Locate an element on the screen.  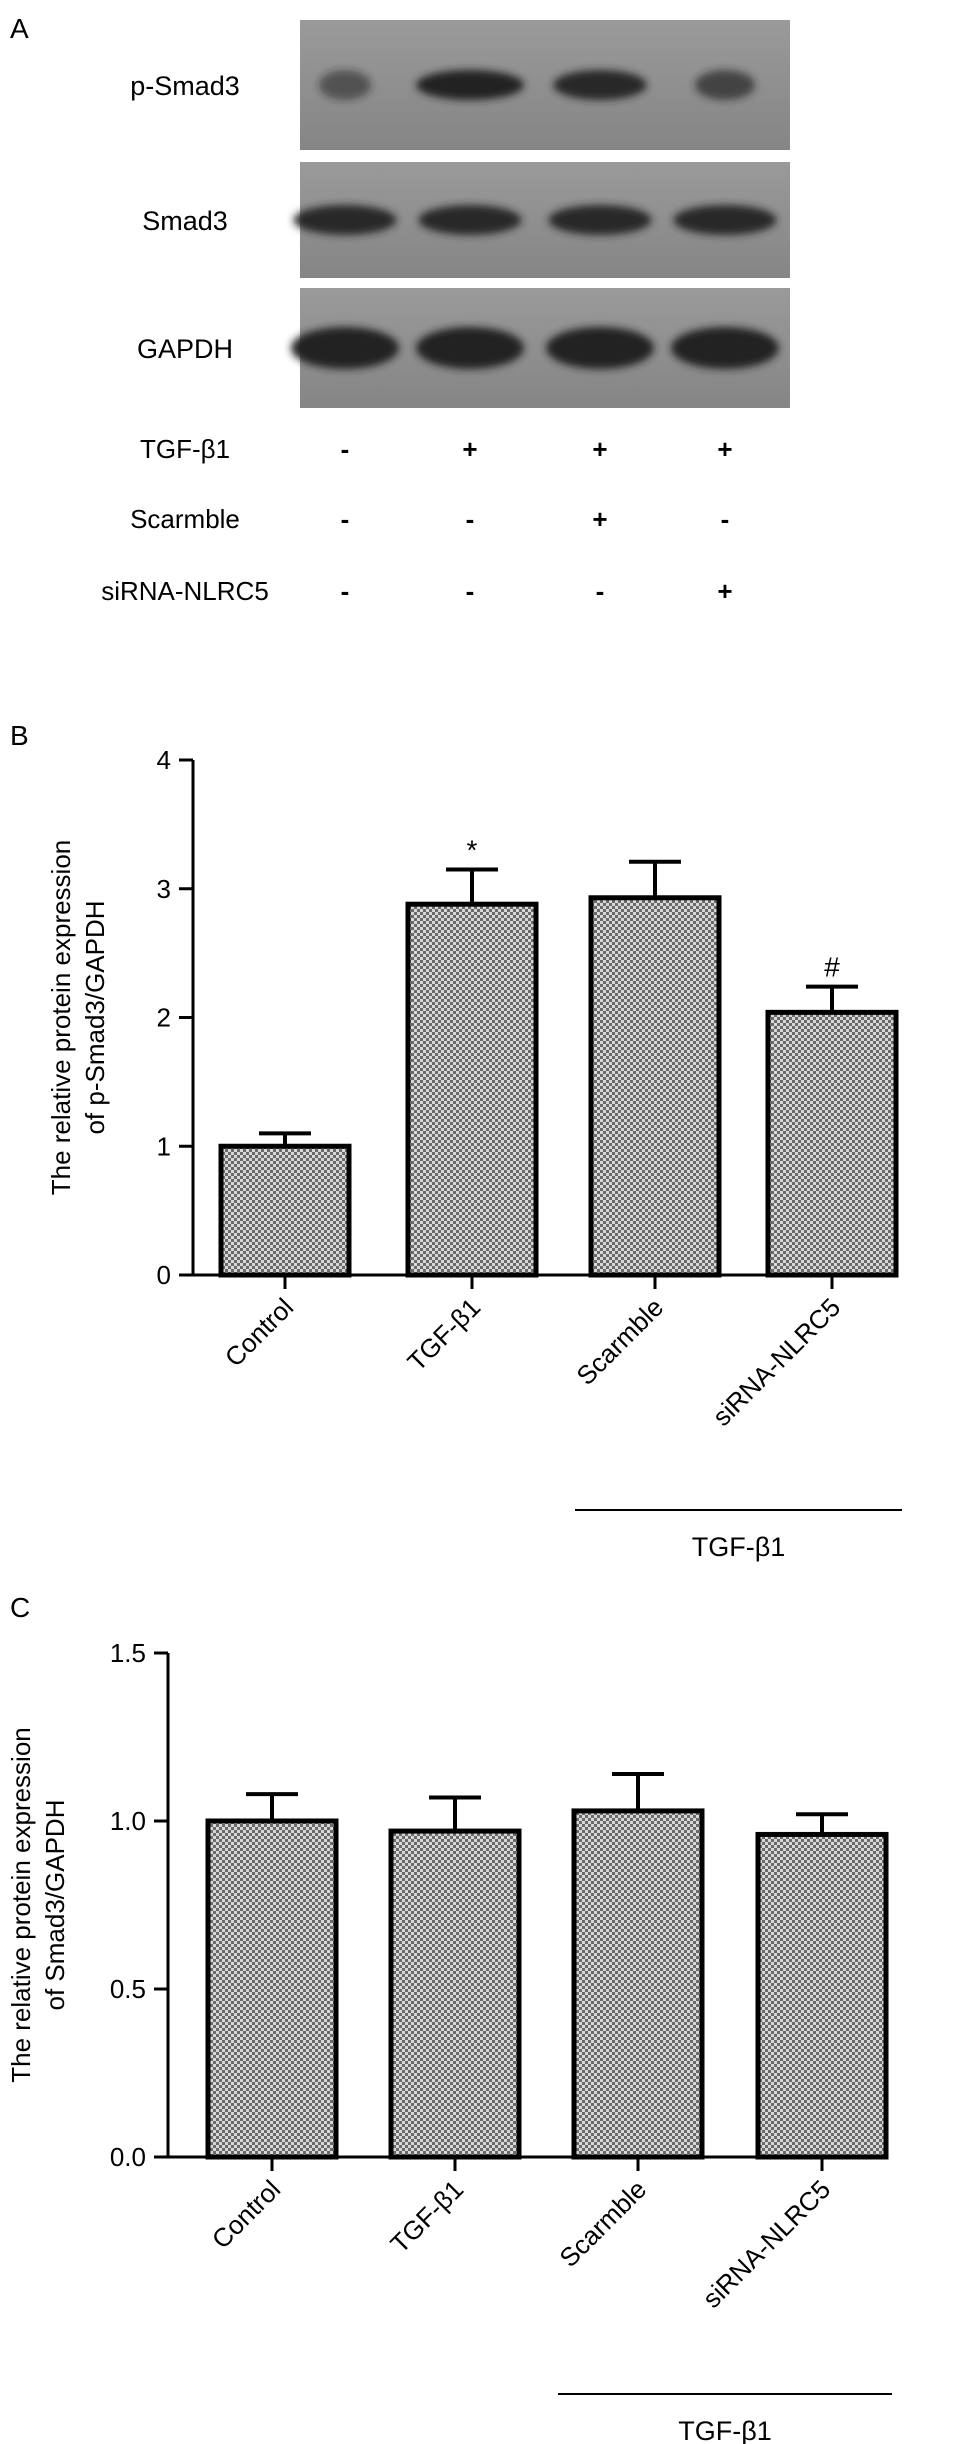
y-tick-label: 0 is located at coordinates (164, 1275).